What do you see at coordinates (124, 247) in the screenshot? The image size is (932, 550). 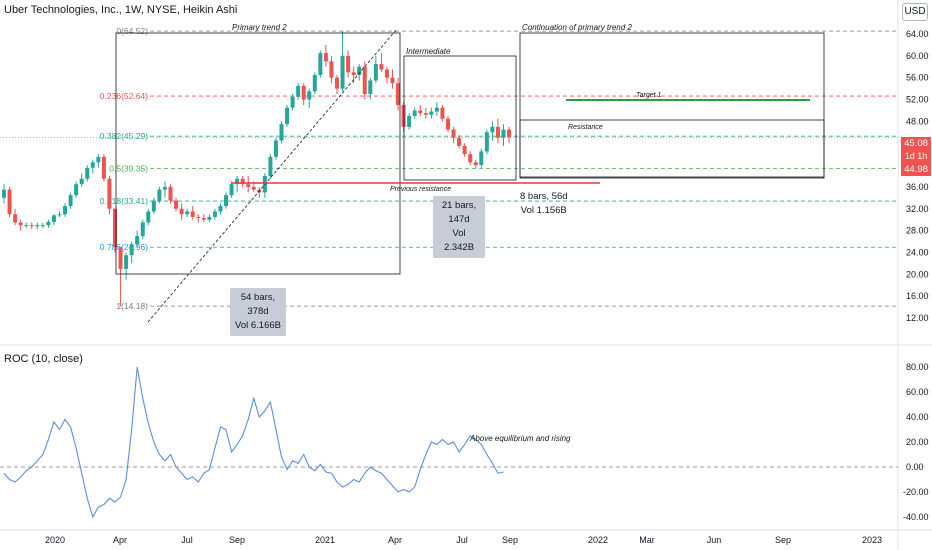 I see `fib-level-label: 0.786(24.96)` at bounding box center [124, 247].